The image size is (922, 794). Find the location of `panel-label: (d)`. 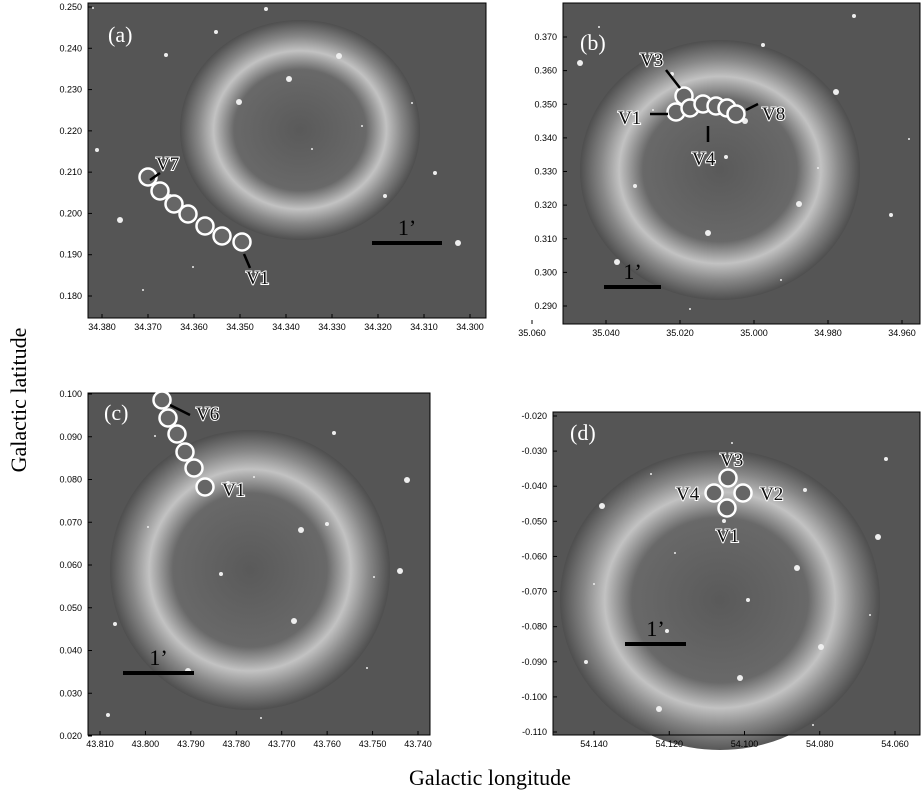

panel-label: (d) is located at coordinates (583, 432).